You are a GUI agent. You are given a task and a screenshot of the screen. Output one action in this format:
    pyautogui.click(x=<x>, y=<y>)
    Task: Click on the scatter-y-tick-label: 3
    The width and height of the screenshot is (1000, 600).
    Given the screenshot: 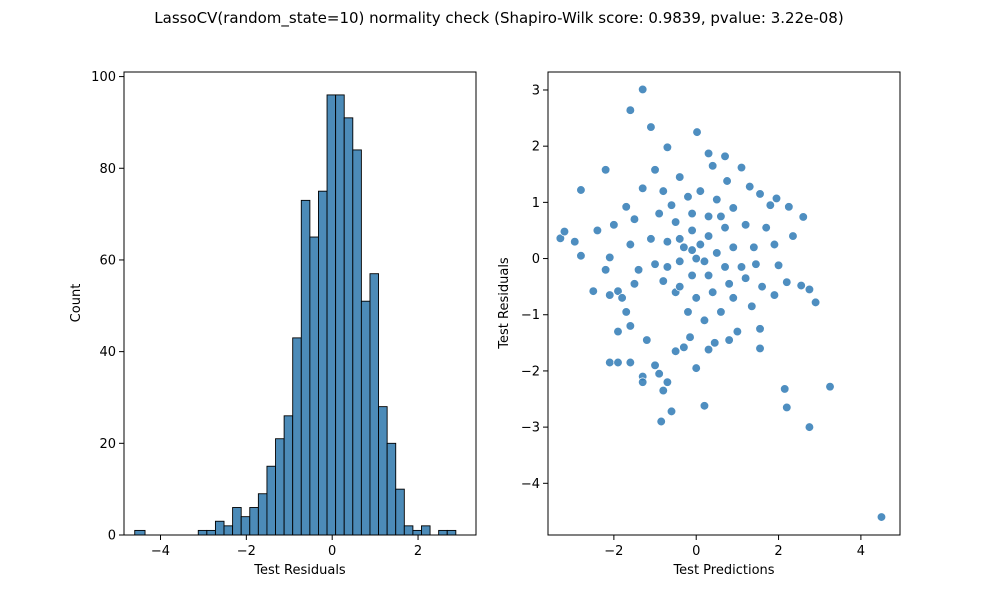 What is the action you would take?
    pyautogui.click(x=536, y=90)
    